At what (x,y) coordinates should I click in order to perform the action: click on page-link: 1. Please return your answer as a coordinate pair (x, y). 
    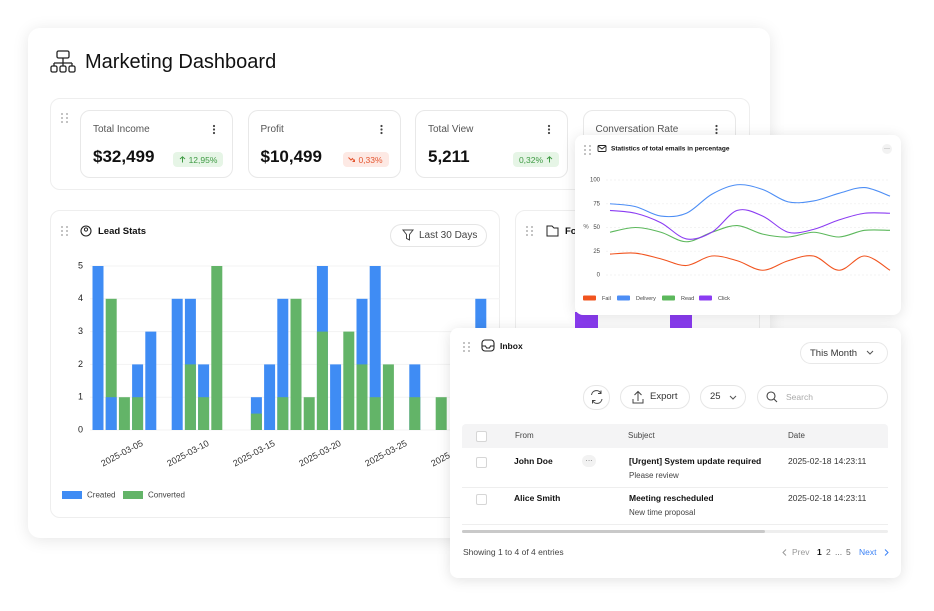
    Looking at the image, I should click on (819, 552).